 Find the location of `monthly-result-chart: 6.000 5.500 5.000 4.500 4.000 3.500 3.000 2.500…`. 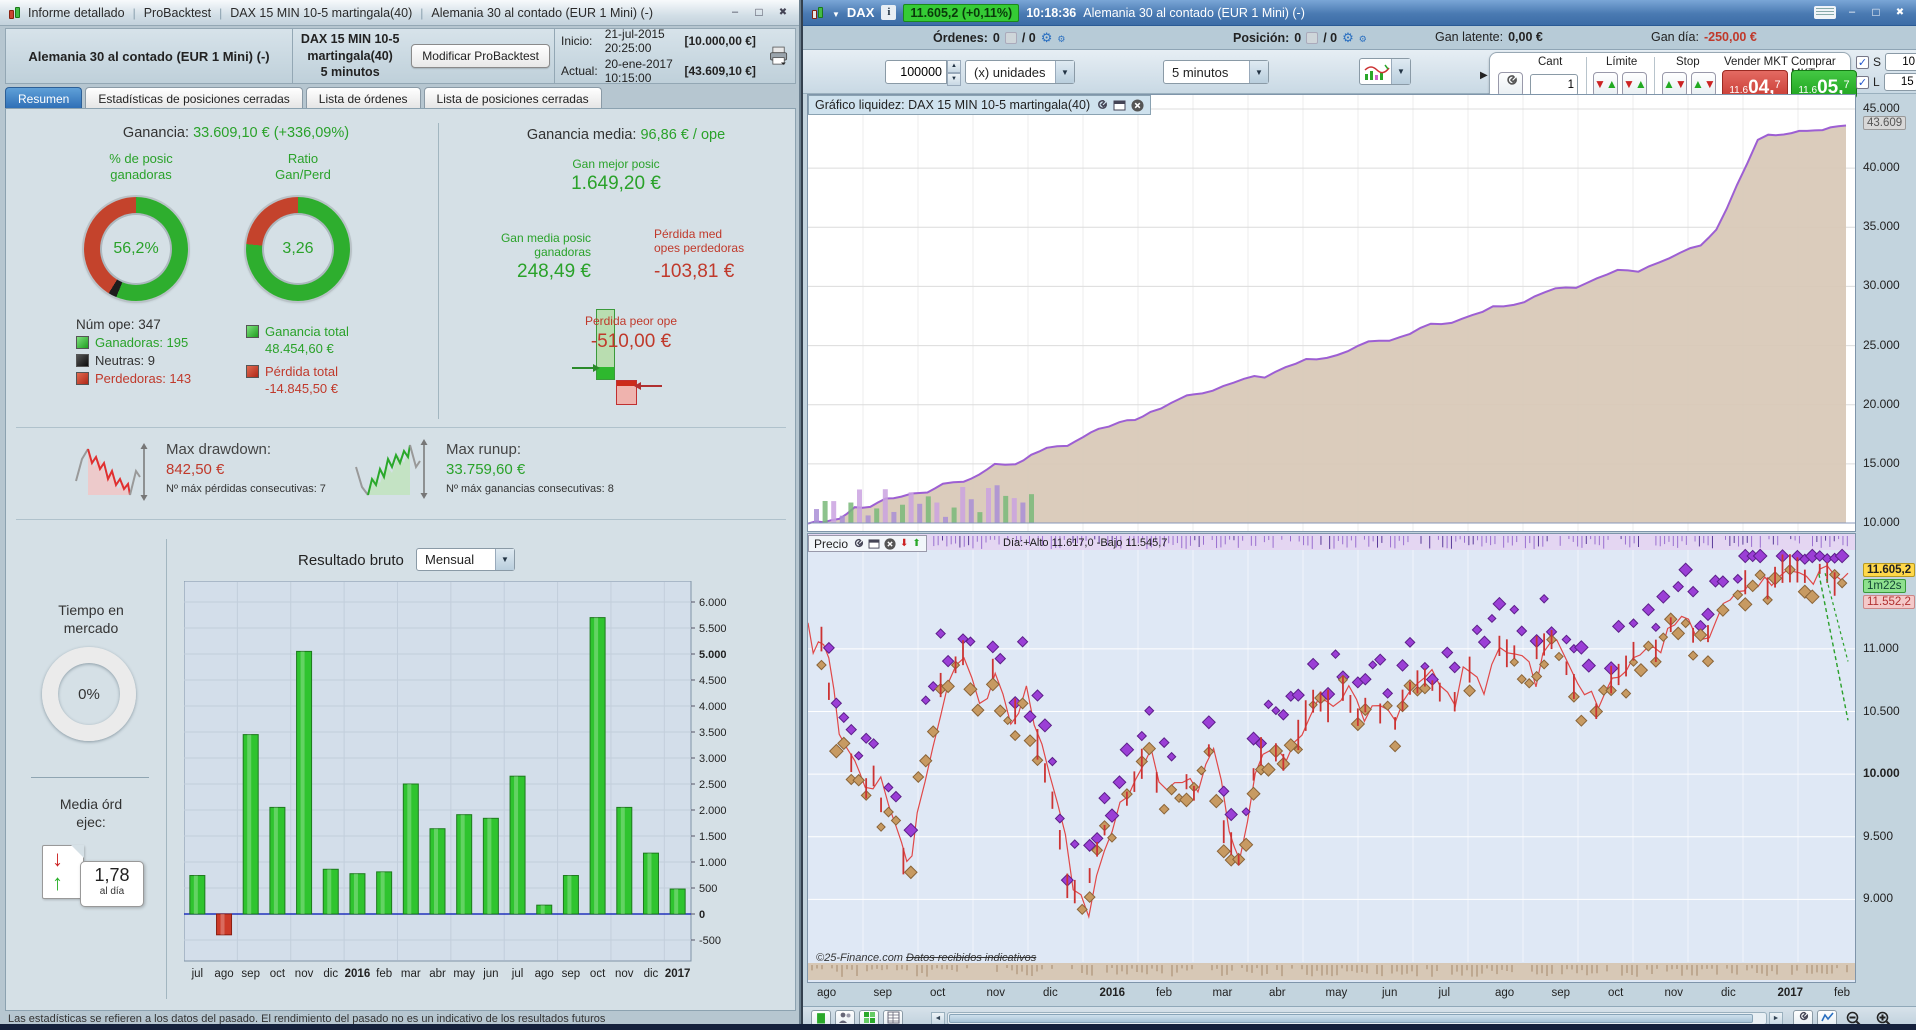

monthly-result-chart: 6.000 5.500 5.000 4.500 4.000 3.500 3.000 2.500… is located at coordinates (484, 786).